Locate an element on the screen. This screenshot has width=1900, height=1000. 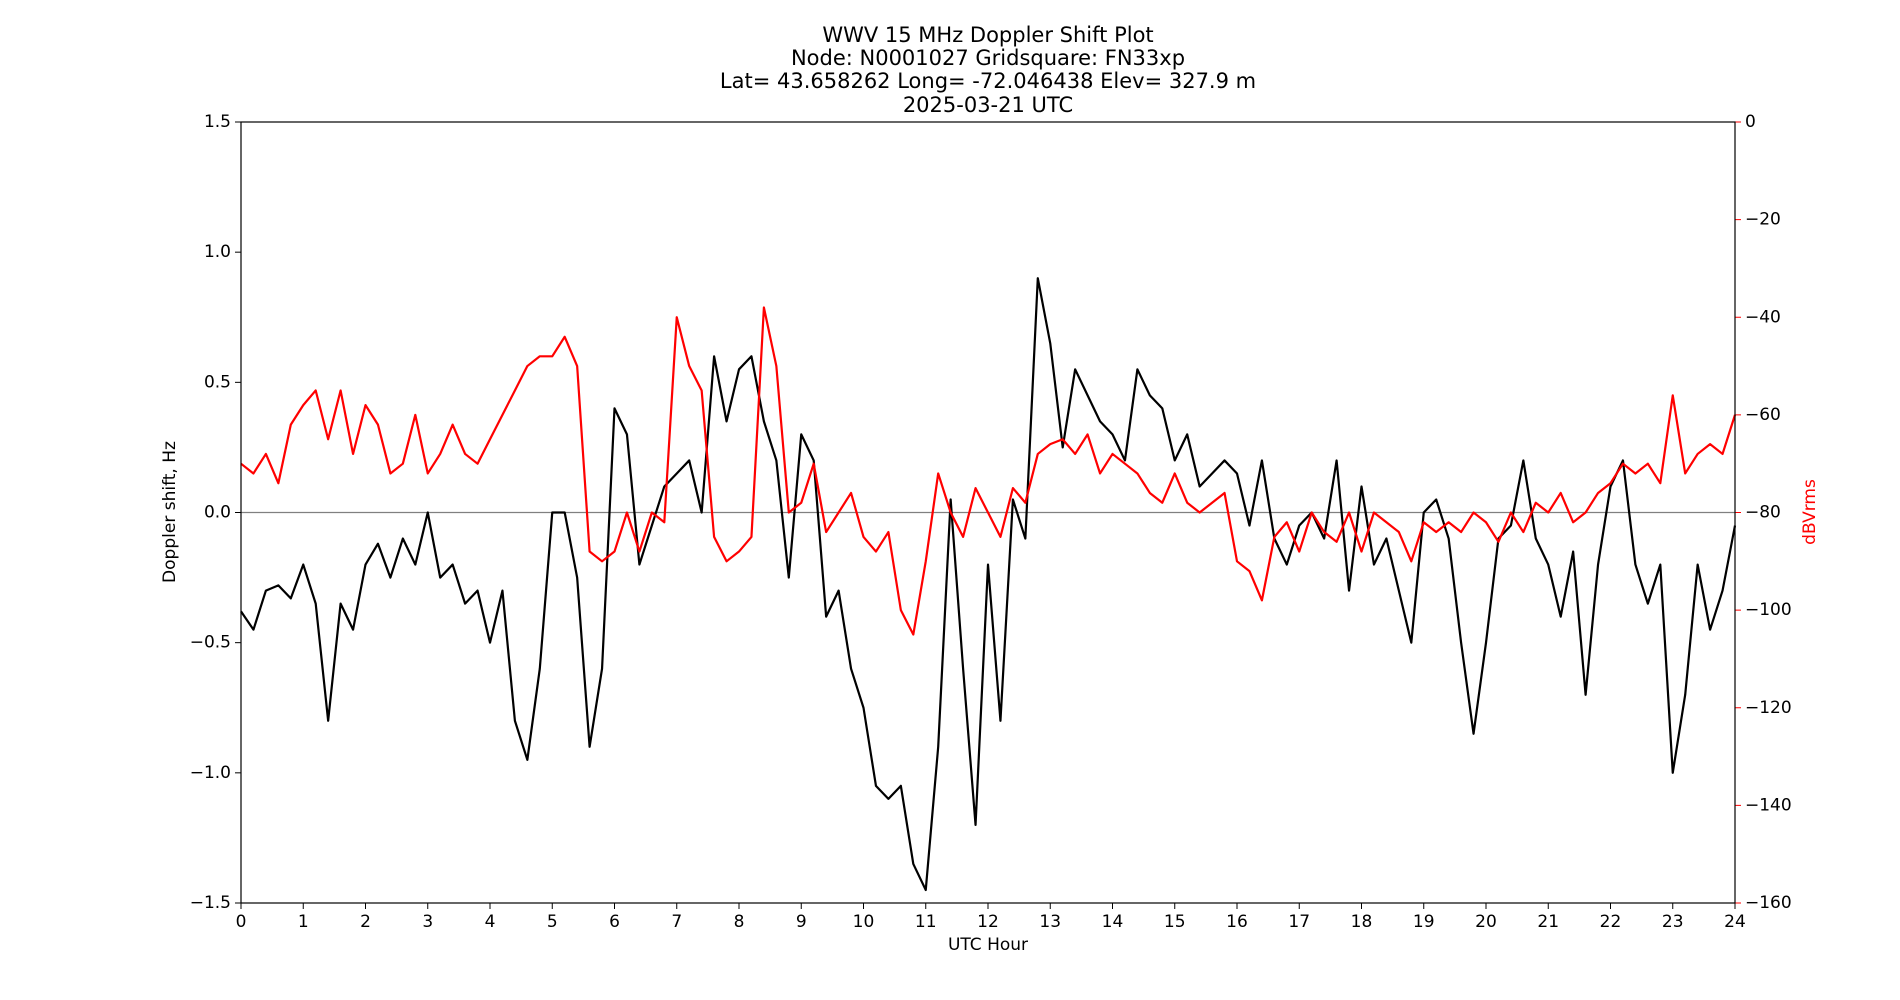
y2-tick-label: −60 is located at coordinates (1763, 415).